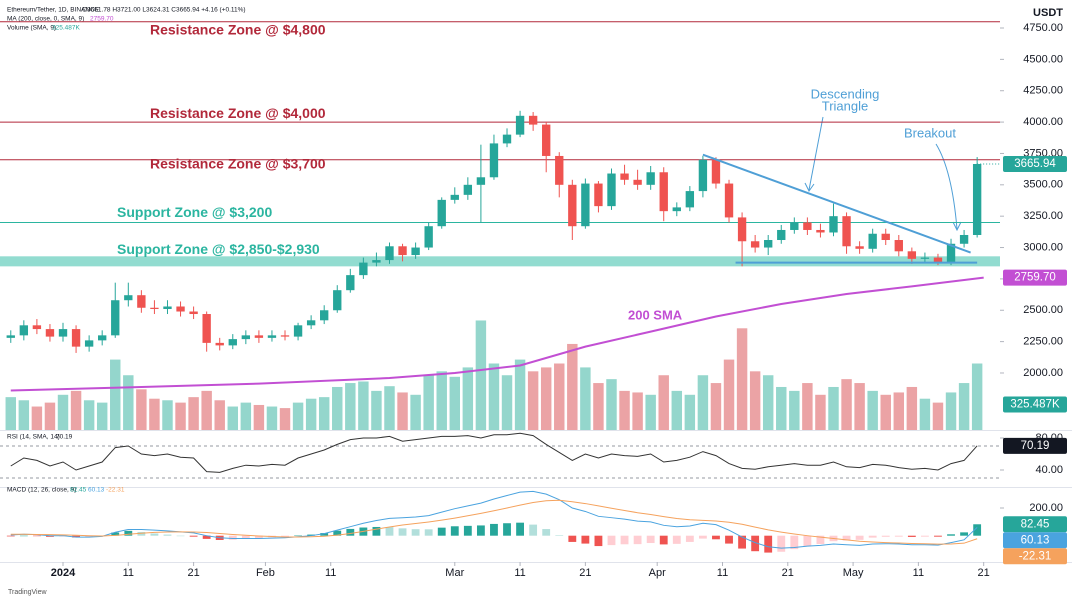  I want to click on x-tick-label: Apr, so click(657, 573).